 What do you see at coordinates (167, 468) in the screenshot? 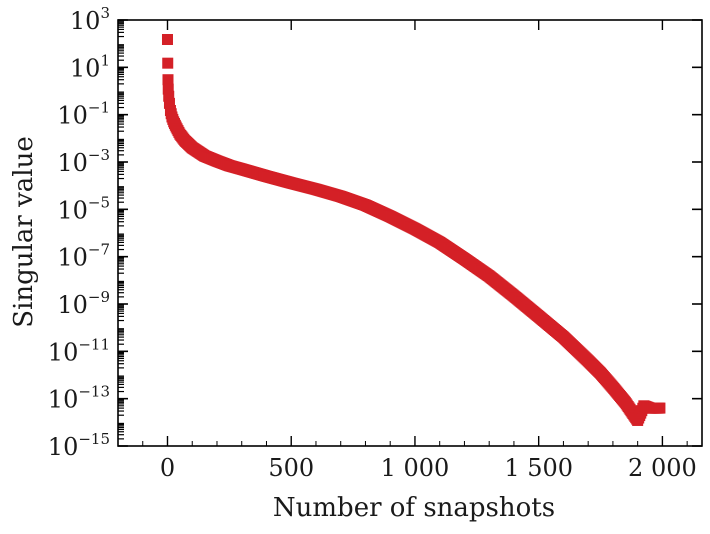
I see `x-tick-label: 0` at bounding box center [167, 468].